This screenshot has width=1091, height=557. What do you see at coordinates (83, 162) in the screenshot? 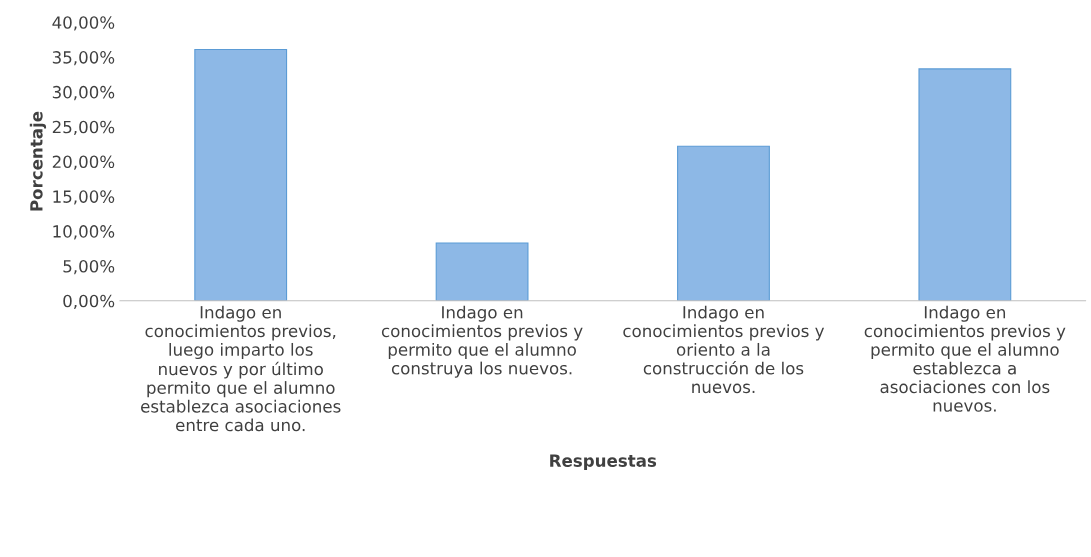
I see `y-tick-label: 20,00%` at bounding box center [83, 162].